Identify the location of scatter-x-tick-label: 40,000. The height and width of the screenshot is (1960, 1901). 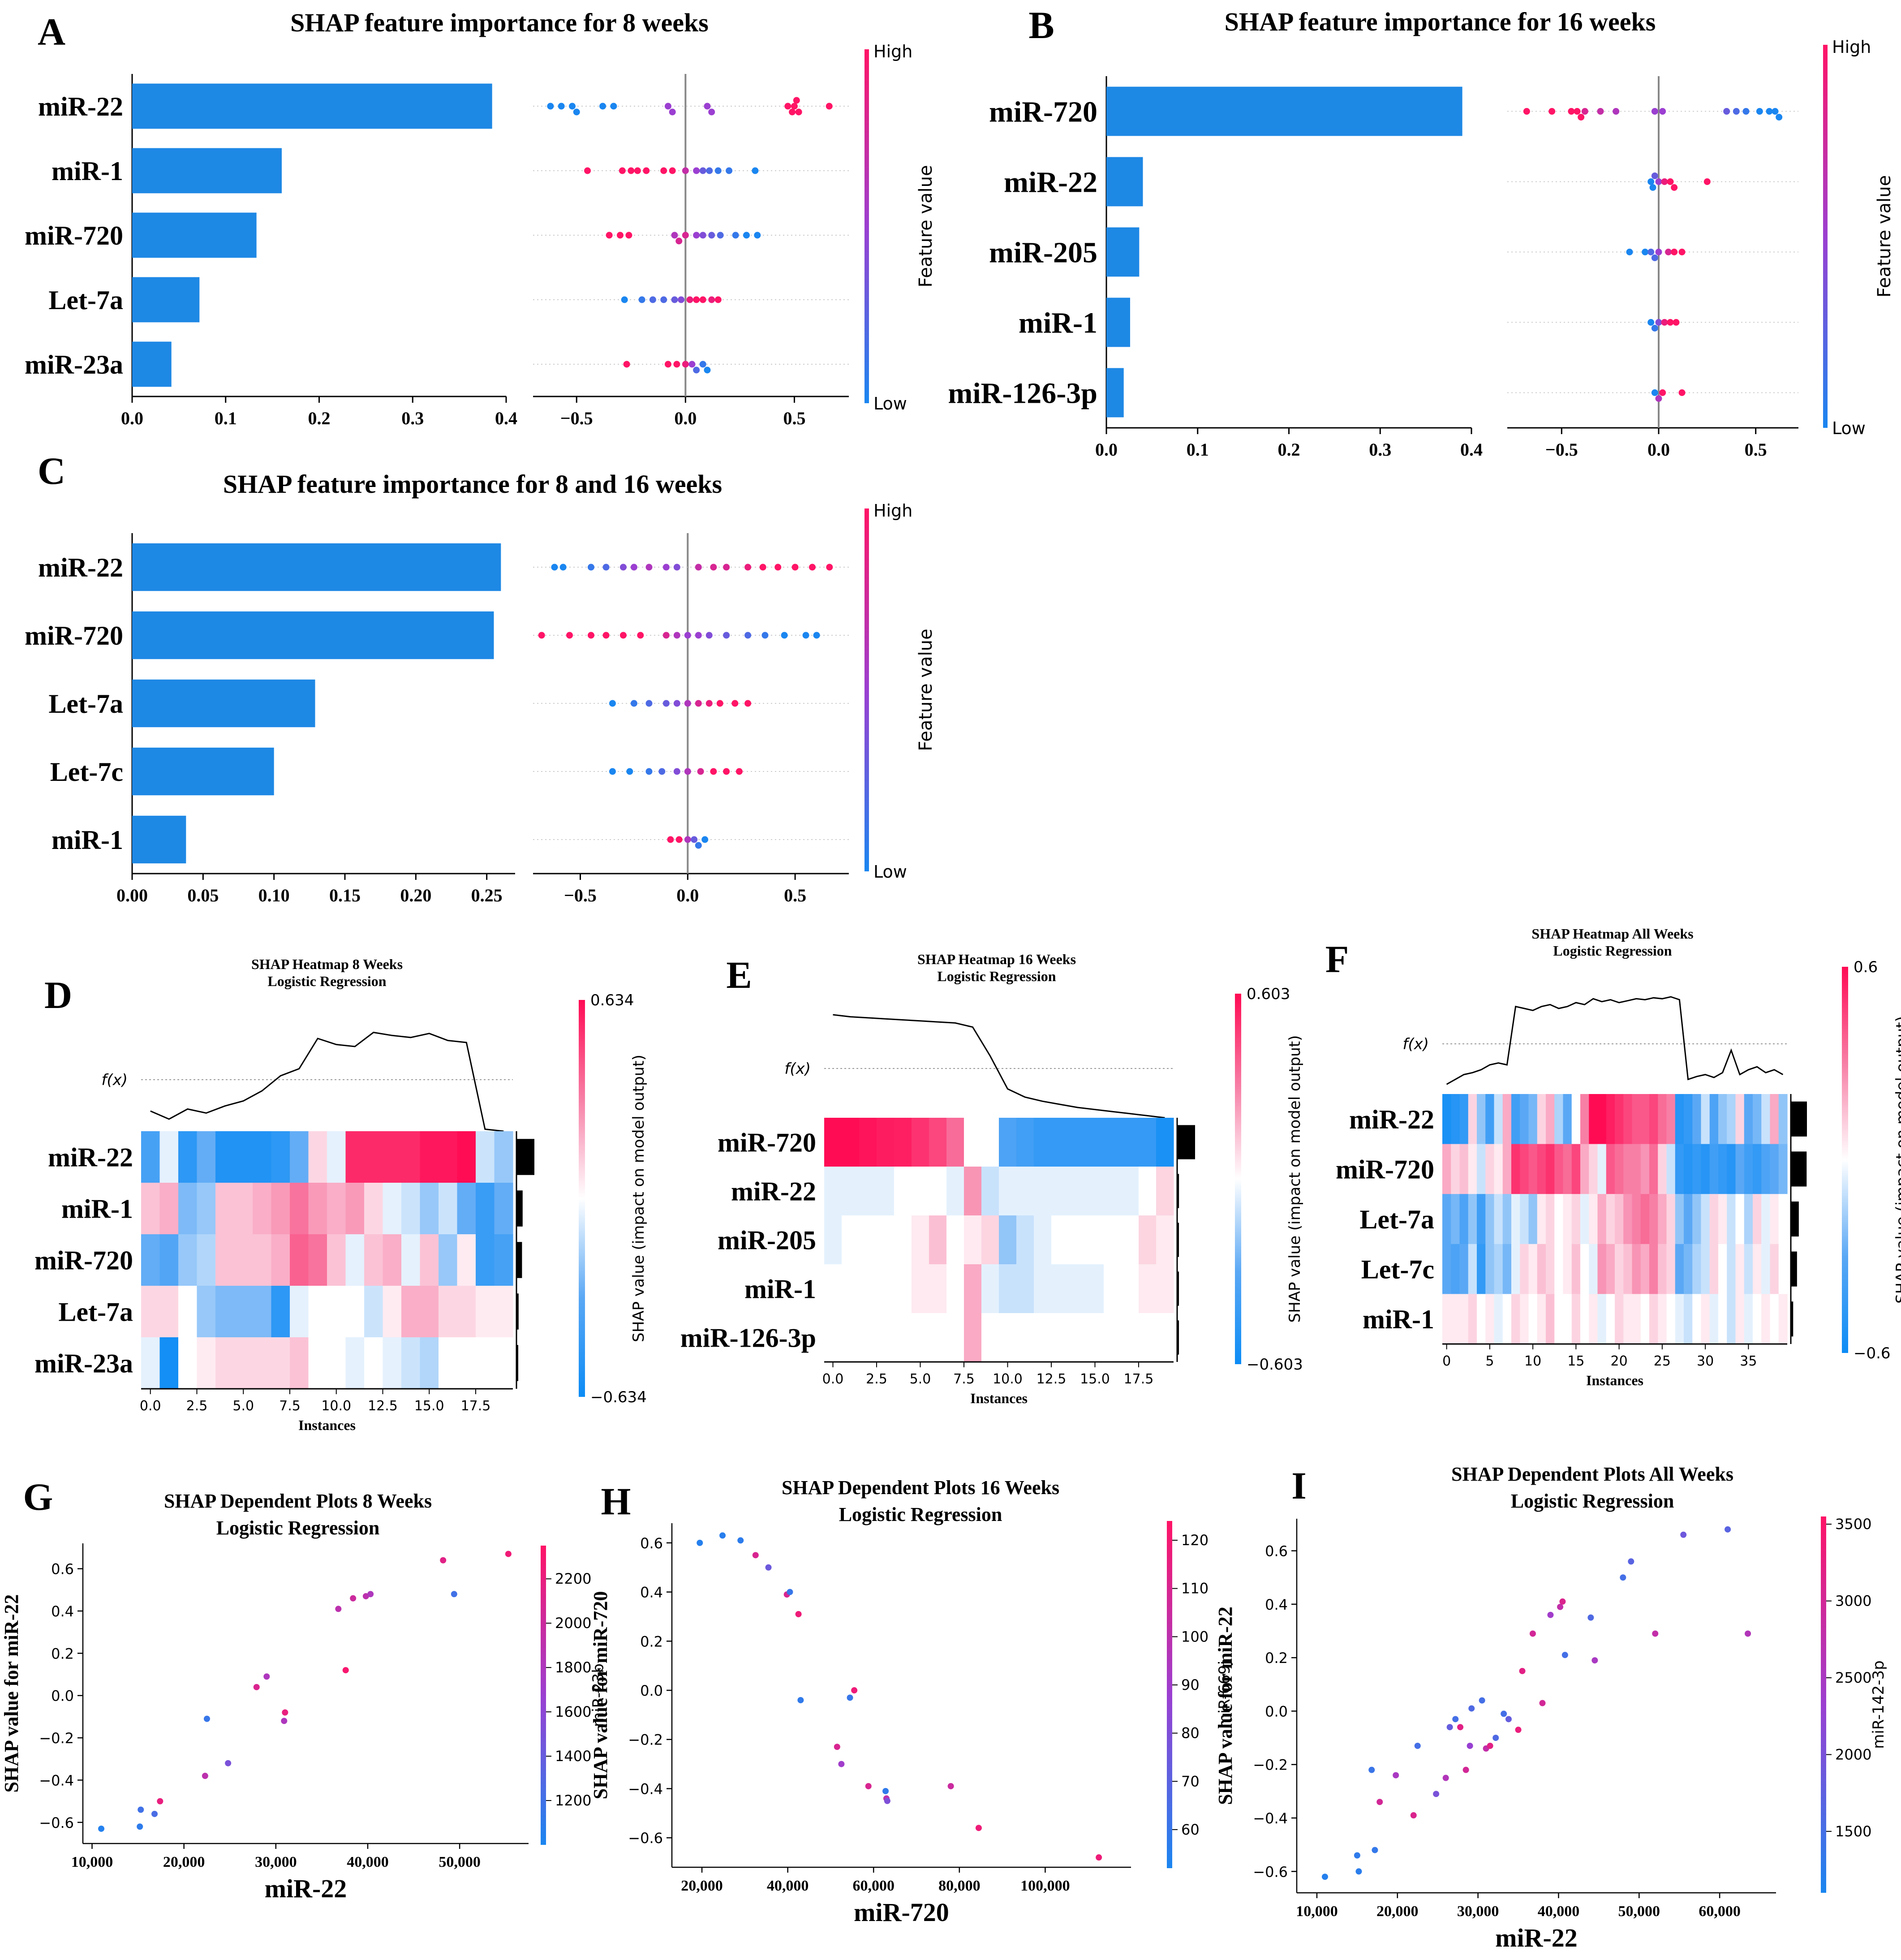
(788, 1886).